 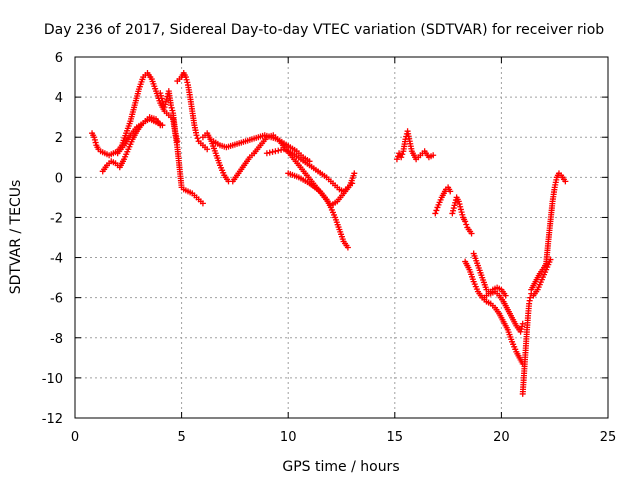 I want to click on x-axis-label: GPS time / hours, so click(x=340, y=467).